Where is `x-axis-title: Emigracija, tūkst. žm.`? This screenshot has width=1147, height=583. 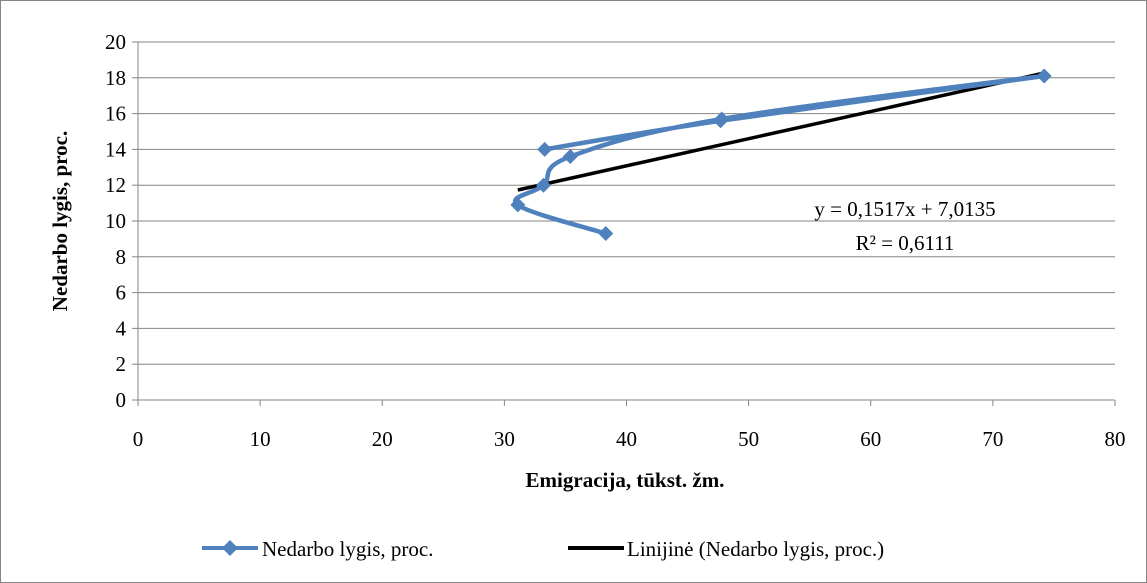
x-axis-title: Emigracija, tūkst. žm. is located at coordinates (625, 480).